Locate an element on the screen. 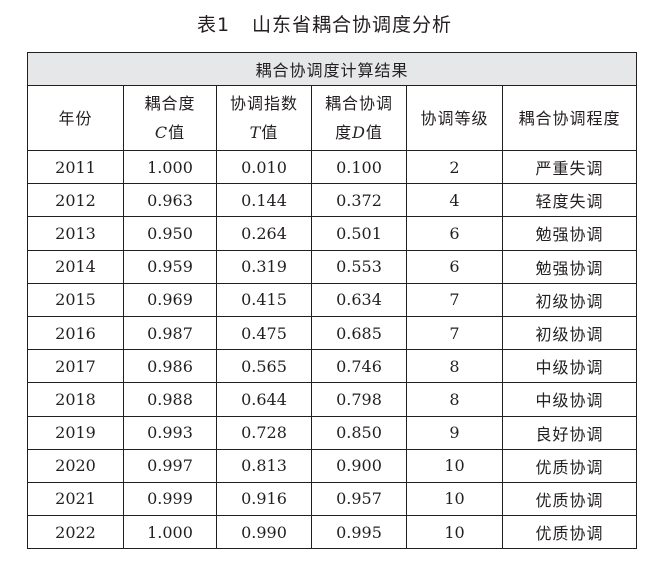 The image size is (647, 569). coupling-cell: 0.969 is located at coordinates (170, 299).